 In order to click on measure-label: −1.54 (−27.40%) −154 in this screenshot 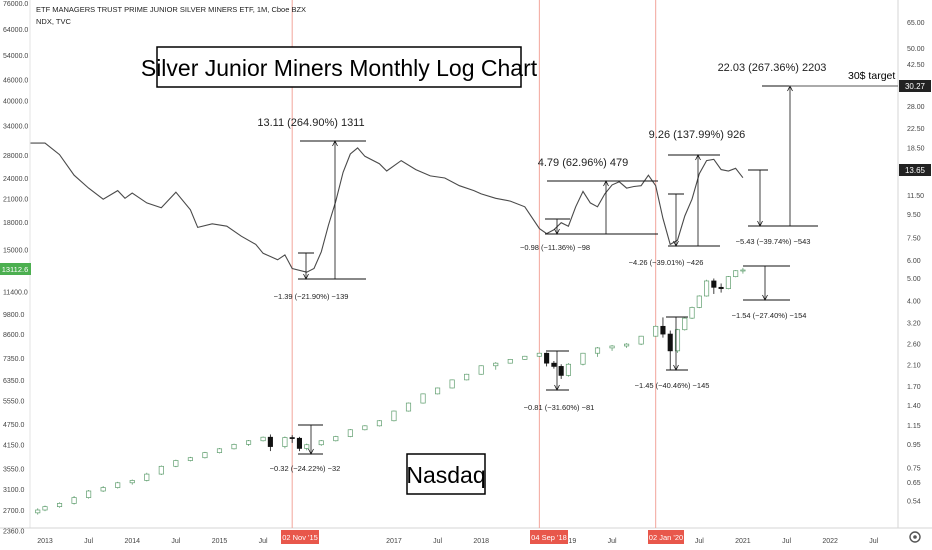, I will do `click(769, 315)`.